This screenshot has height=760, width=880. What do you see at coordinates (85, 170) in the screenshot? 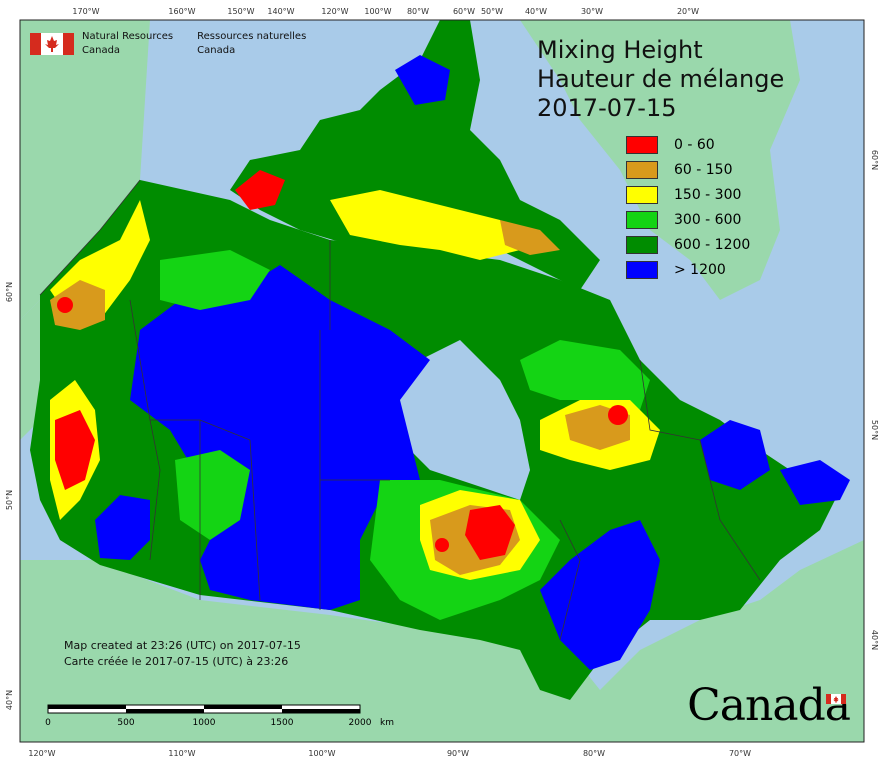
I see `alaska-landmass` at bounding box center [85, 170].